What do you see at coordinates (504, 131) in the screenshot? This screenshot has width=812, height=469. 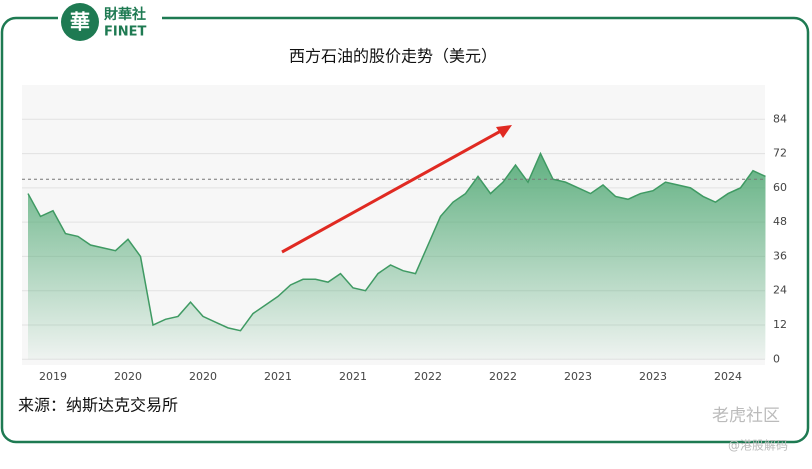 I see `arrow-head` at bounding box center [504, 131].